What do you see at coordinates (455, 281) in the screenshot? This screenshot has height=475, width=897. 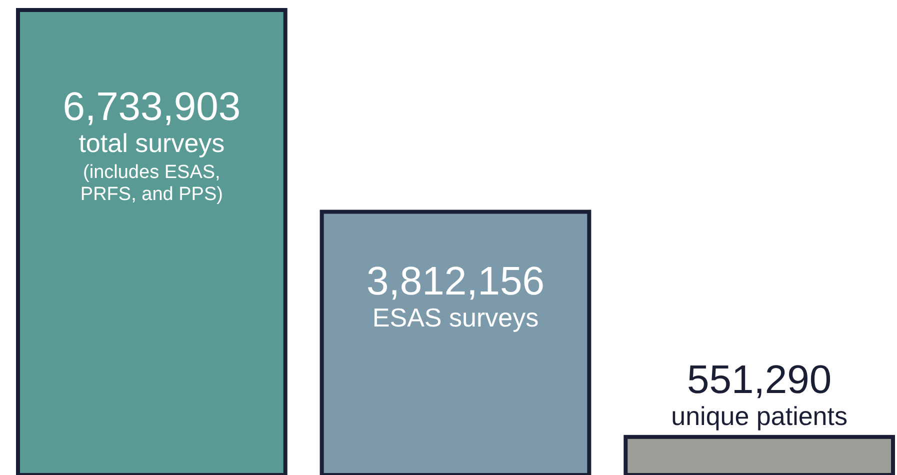 I see `data-label: 3,812,156` at bounding box center [455, 281].